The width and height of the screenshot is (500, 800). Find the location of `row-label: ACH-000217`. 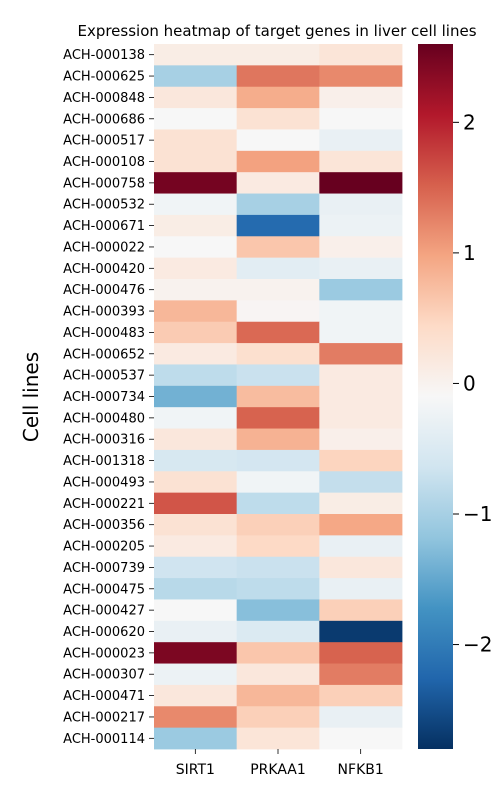

row-label: ACH-000217 is located at coordinates (104, 717).